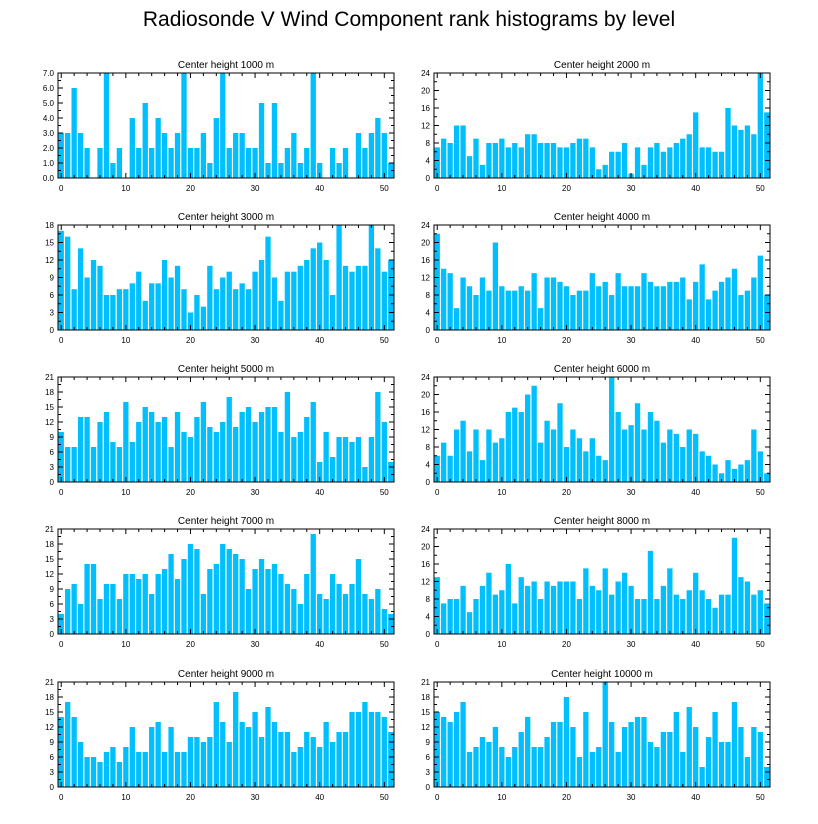  I want to click on y-tick-label: 5.0, so click(49, 103).